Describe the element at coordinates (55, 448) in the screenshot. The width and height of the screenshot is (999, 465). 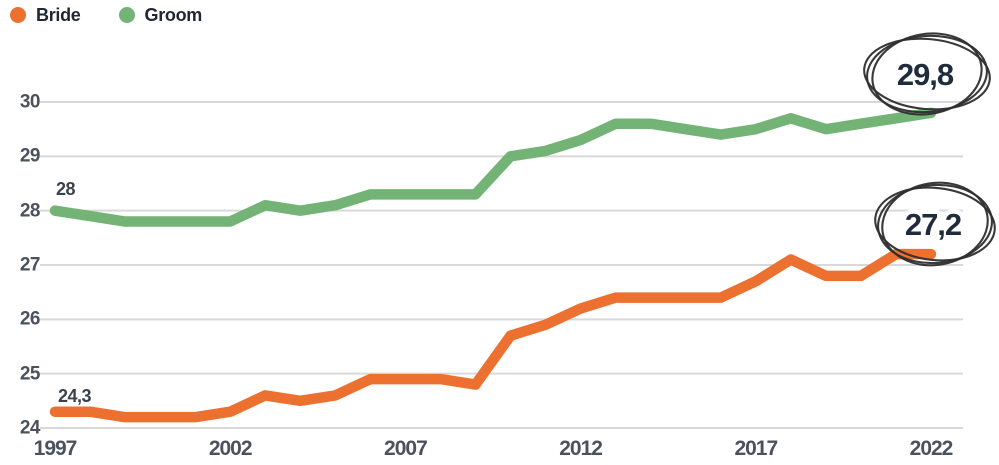
I see `x-axis-tick-label: 1997` at that location.